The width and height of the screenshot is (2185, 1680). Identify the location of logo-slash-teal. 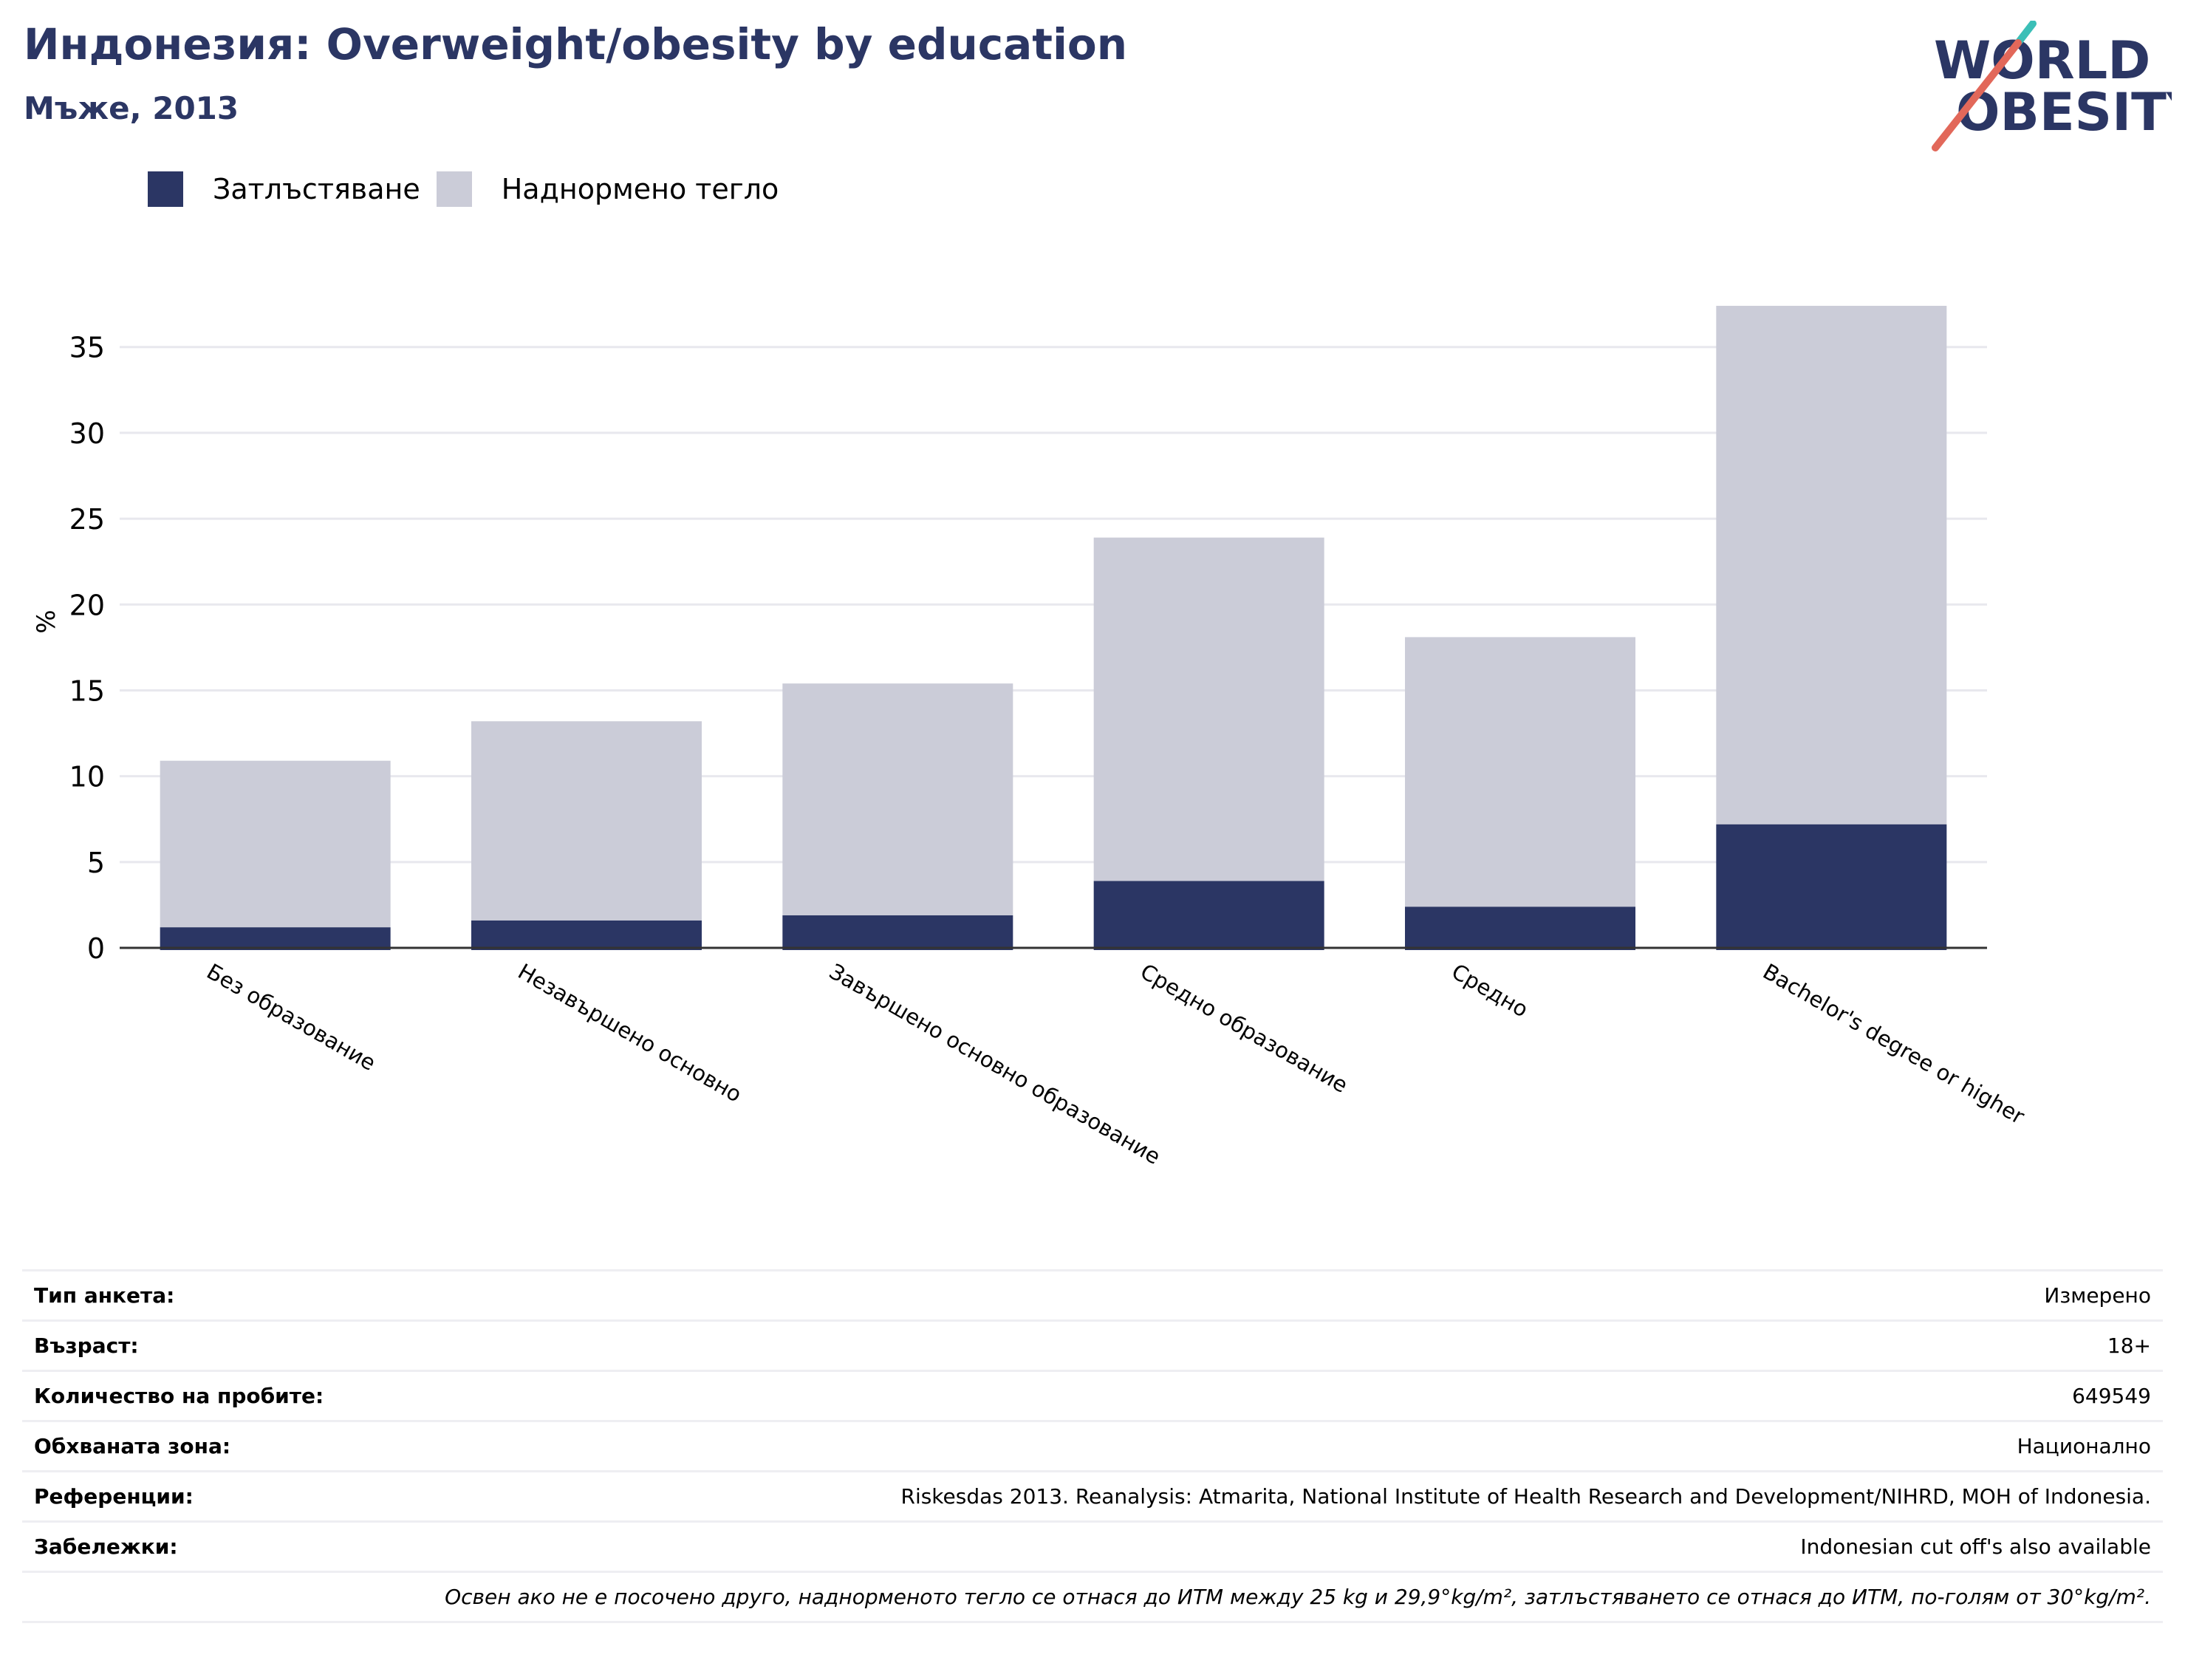
(2026, 34).